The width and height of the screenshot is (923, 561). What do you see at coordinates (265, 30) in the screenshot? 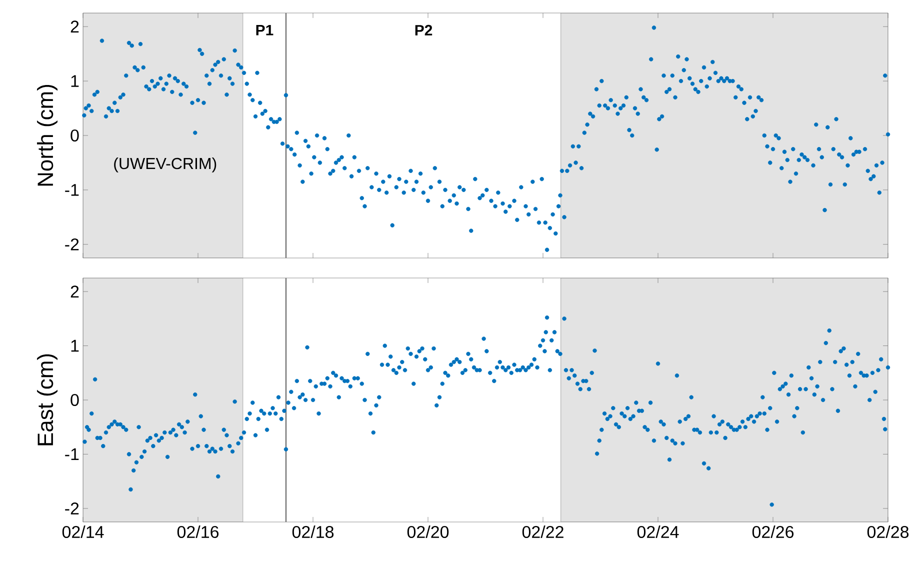
I see `annotation: P1` at bounding box center [265, 30].